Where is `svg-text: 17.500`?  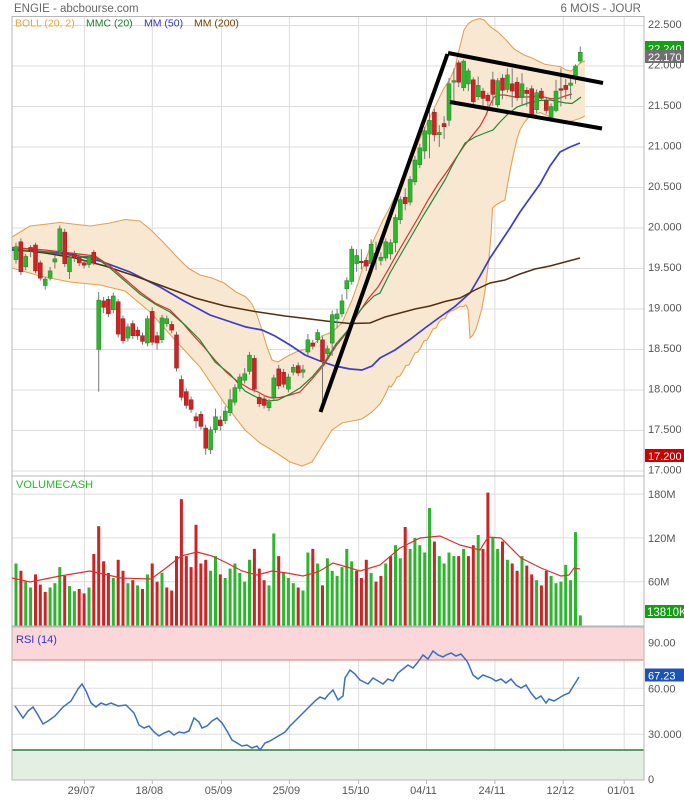
svg-text: 17.500 is located at coordinates (665, 430).